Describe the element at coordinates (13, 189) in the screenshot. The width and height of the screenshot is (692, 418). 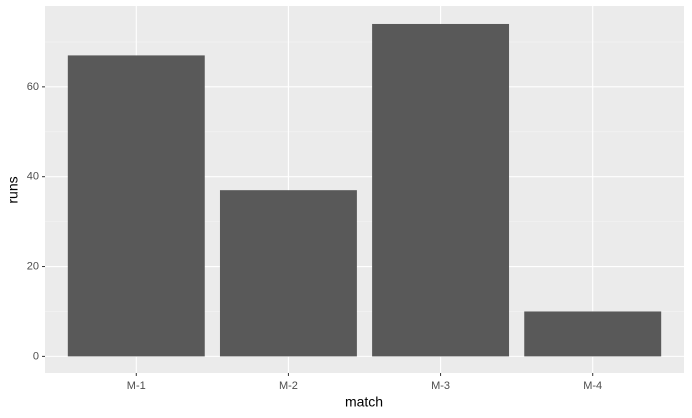
I see `y-axis-title: runs` at that location.